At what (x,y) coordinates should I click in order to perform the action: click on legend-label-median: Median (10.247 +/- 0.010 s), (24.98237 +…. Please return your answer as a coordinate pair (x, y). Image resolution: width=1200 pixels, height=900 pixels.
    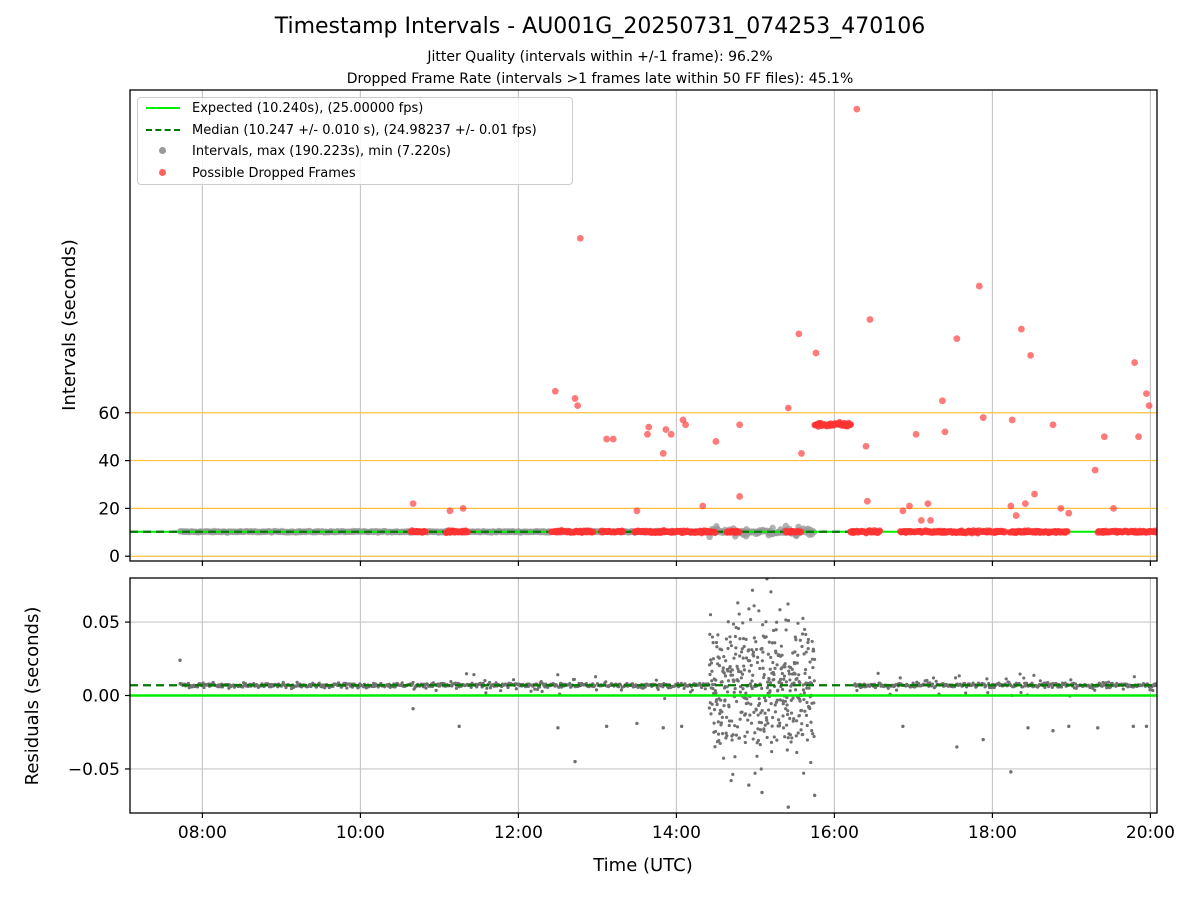
    Looking at the image, I should click on (364, 130).